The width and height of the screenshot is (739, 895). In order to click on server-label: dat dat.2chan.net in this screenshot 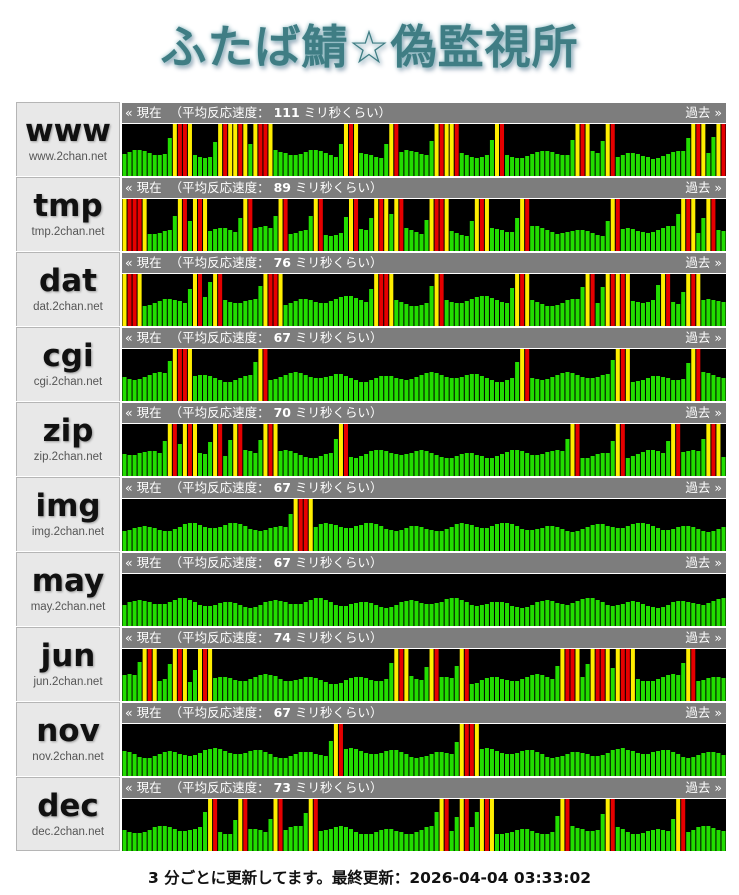, I will do `click(68, 289)`.